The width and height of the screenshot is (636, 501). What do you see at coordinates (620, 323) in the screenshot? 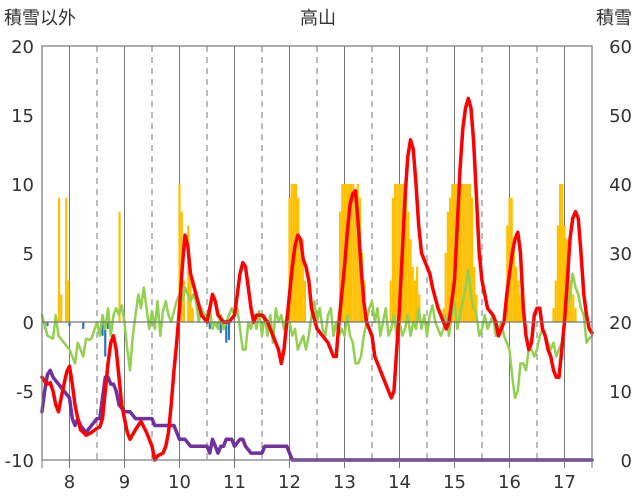
I see `y-right-tick-label: 20` at bounding box center [620, 323].